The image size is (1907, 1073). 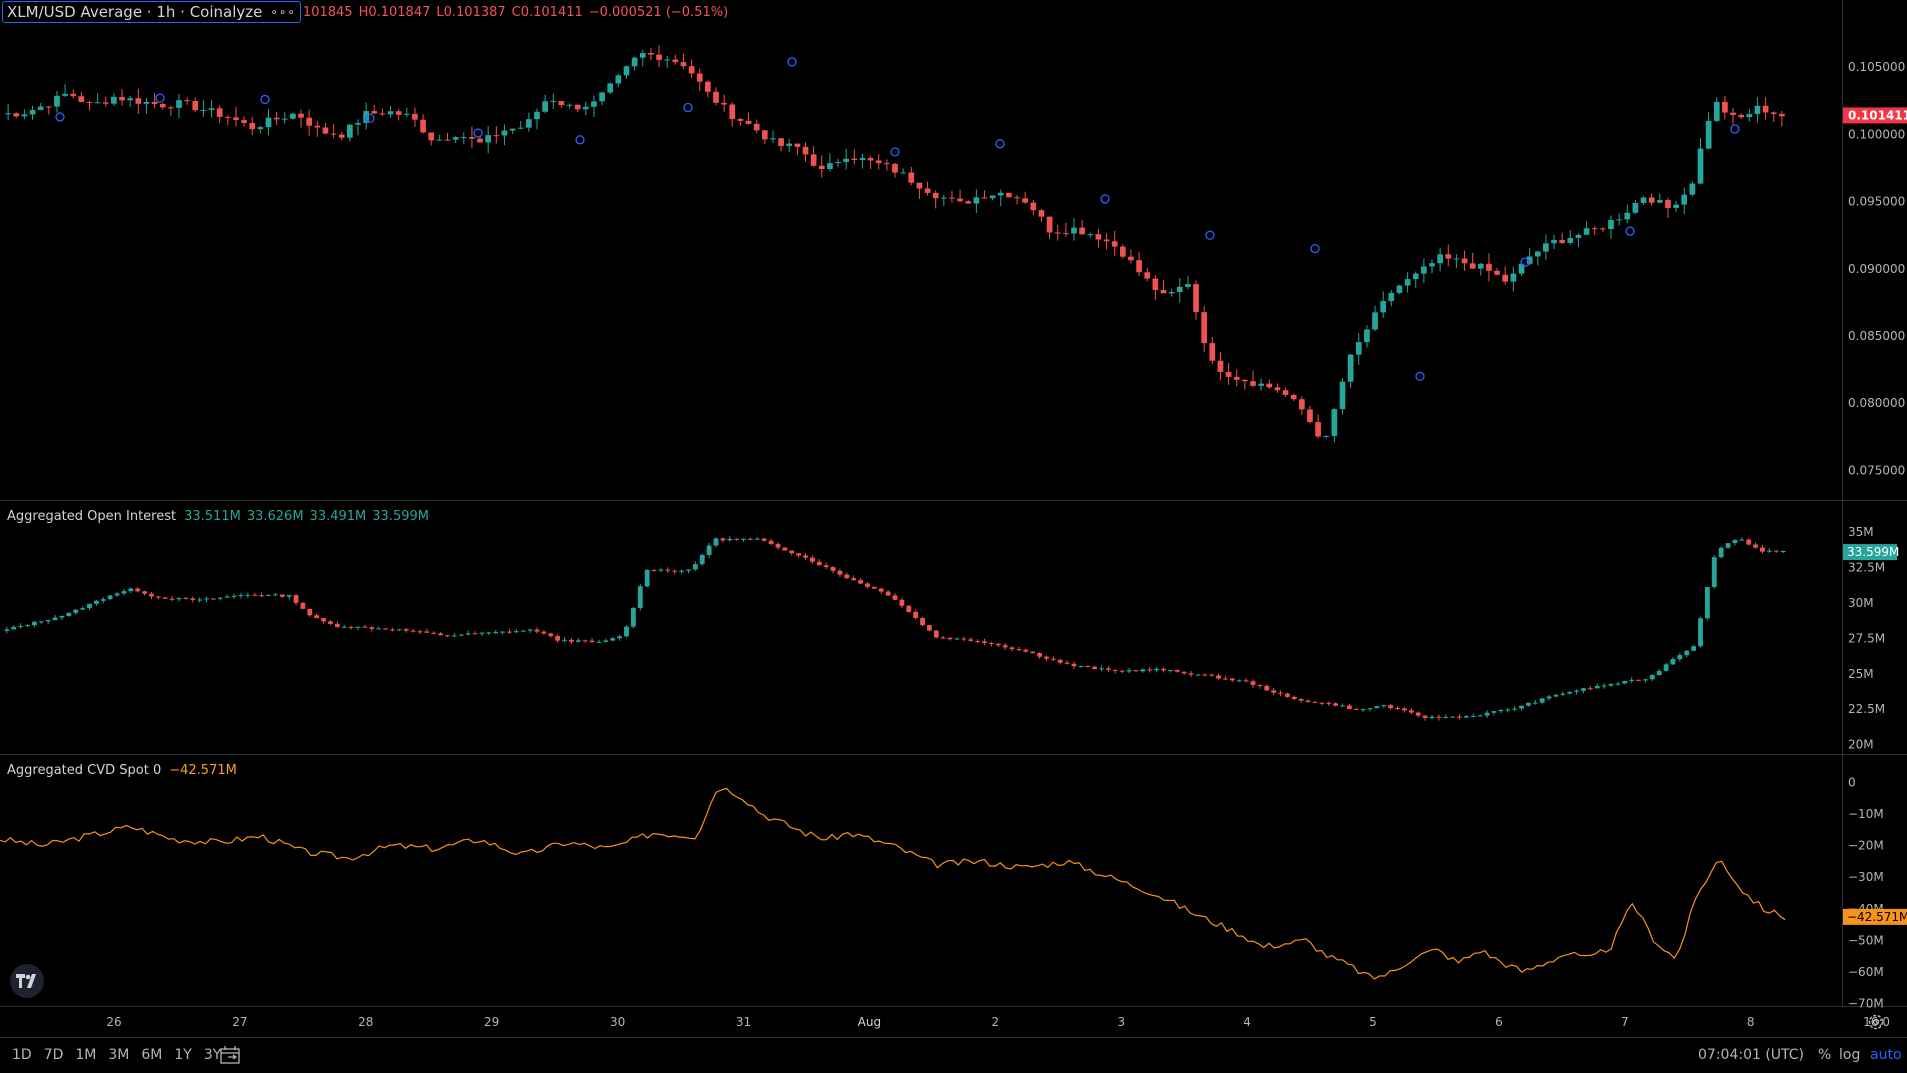 What do you see at coordinates (1866, 568) in the screenshot?
I see `oi-axis-label: 32.5M` at bounding box center [1866, 568].